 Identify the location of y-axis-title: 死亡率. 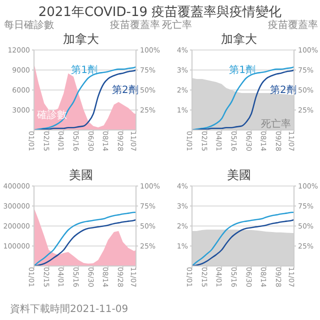
(177, 25).